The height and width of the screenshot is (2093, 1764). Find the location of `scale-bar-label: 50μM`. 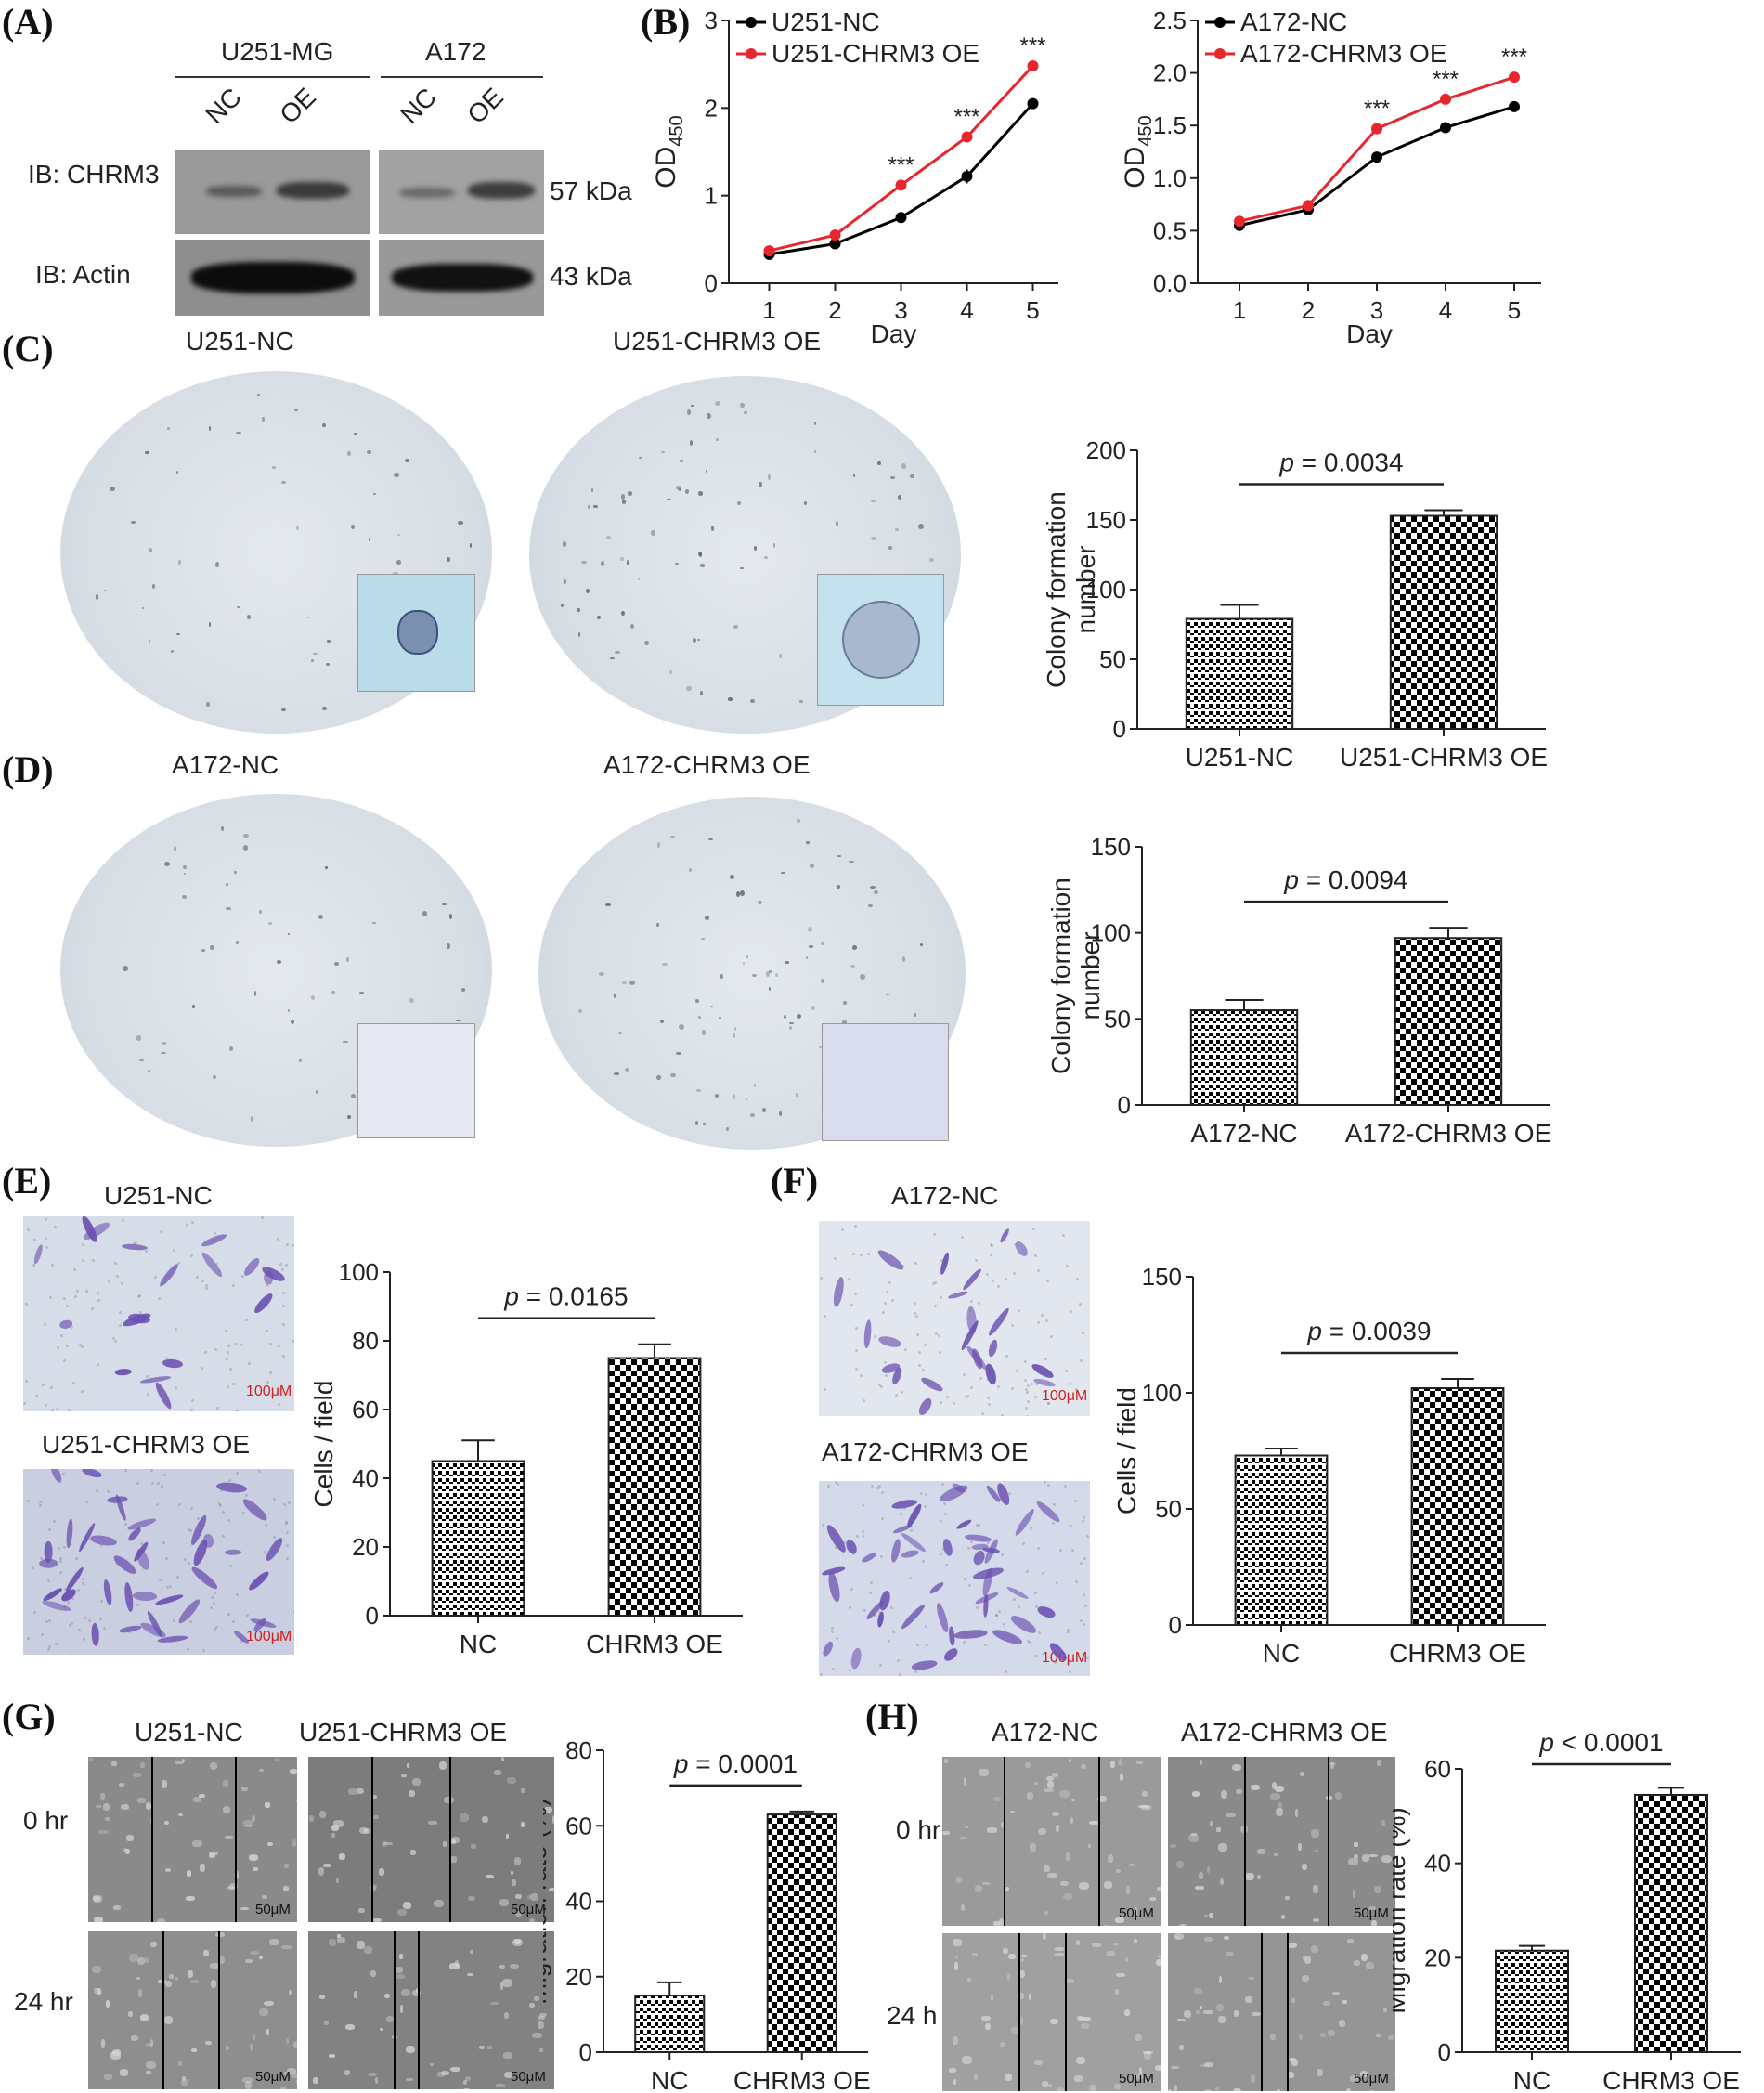

scale-bar-label: 50μM is located at coordinates (1136, 2078).